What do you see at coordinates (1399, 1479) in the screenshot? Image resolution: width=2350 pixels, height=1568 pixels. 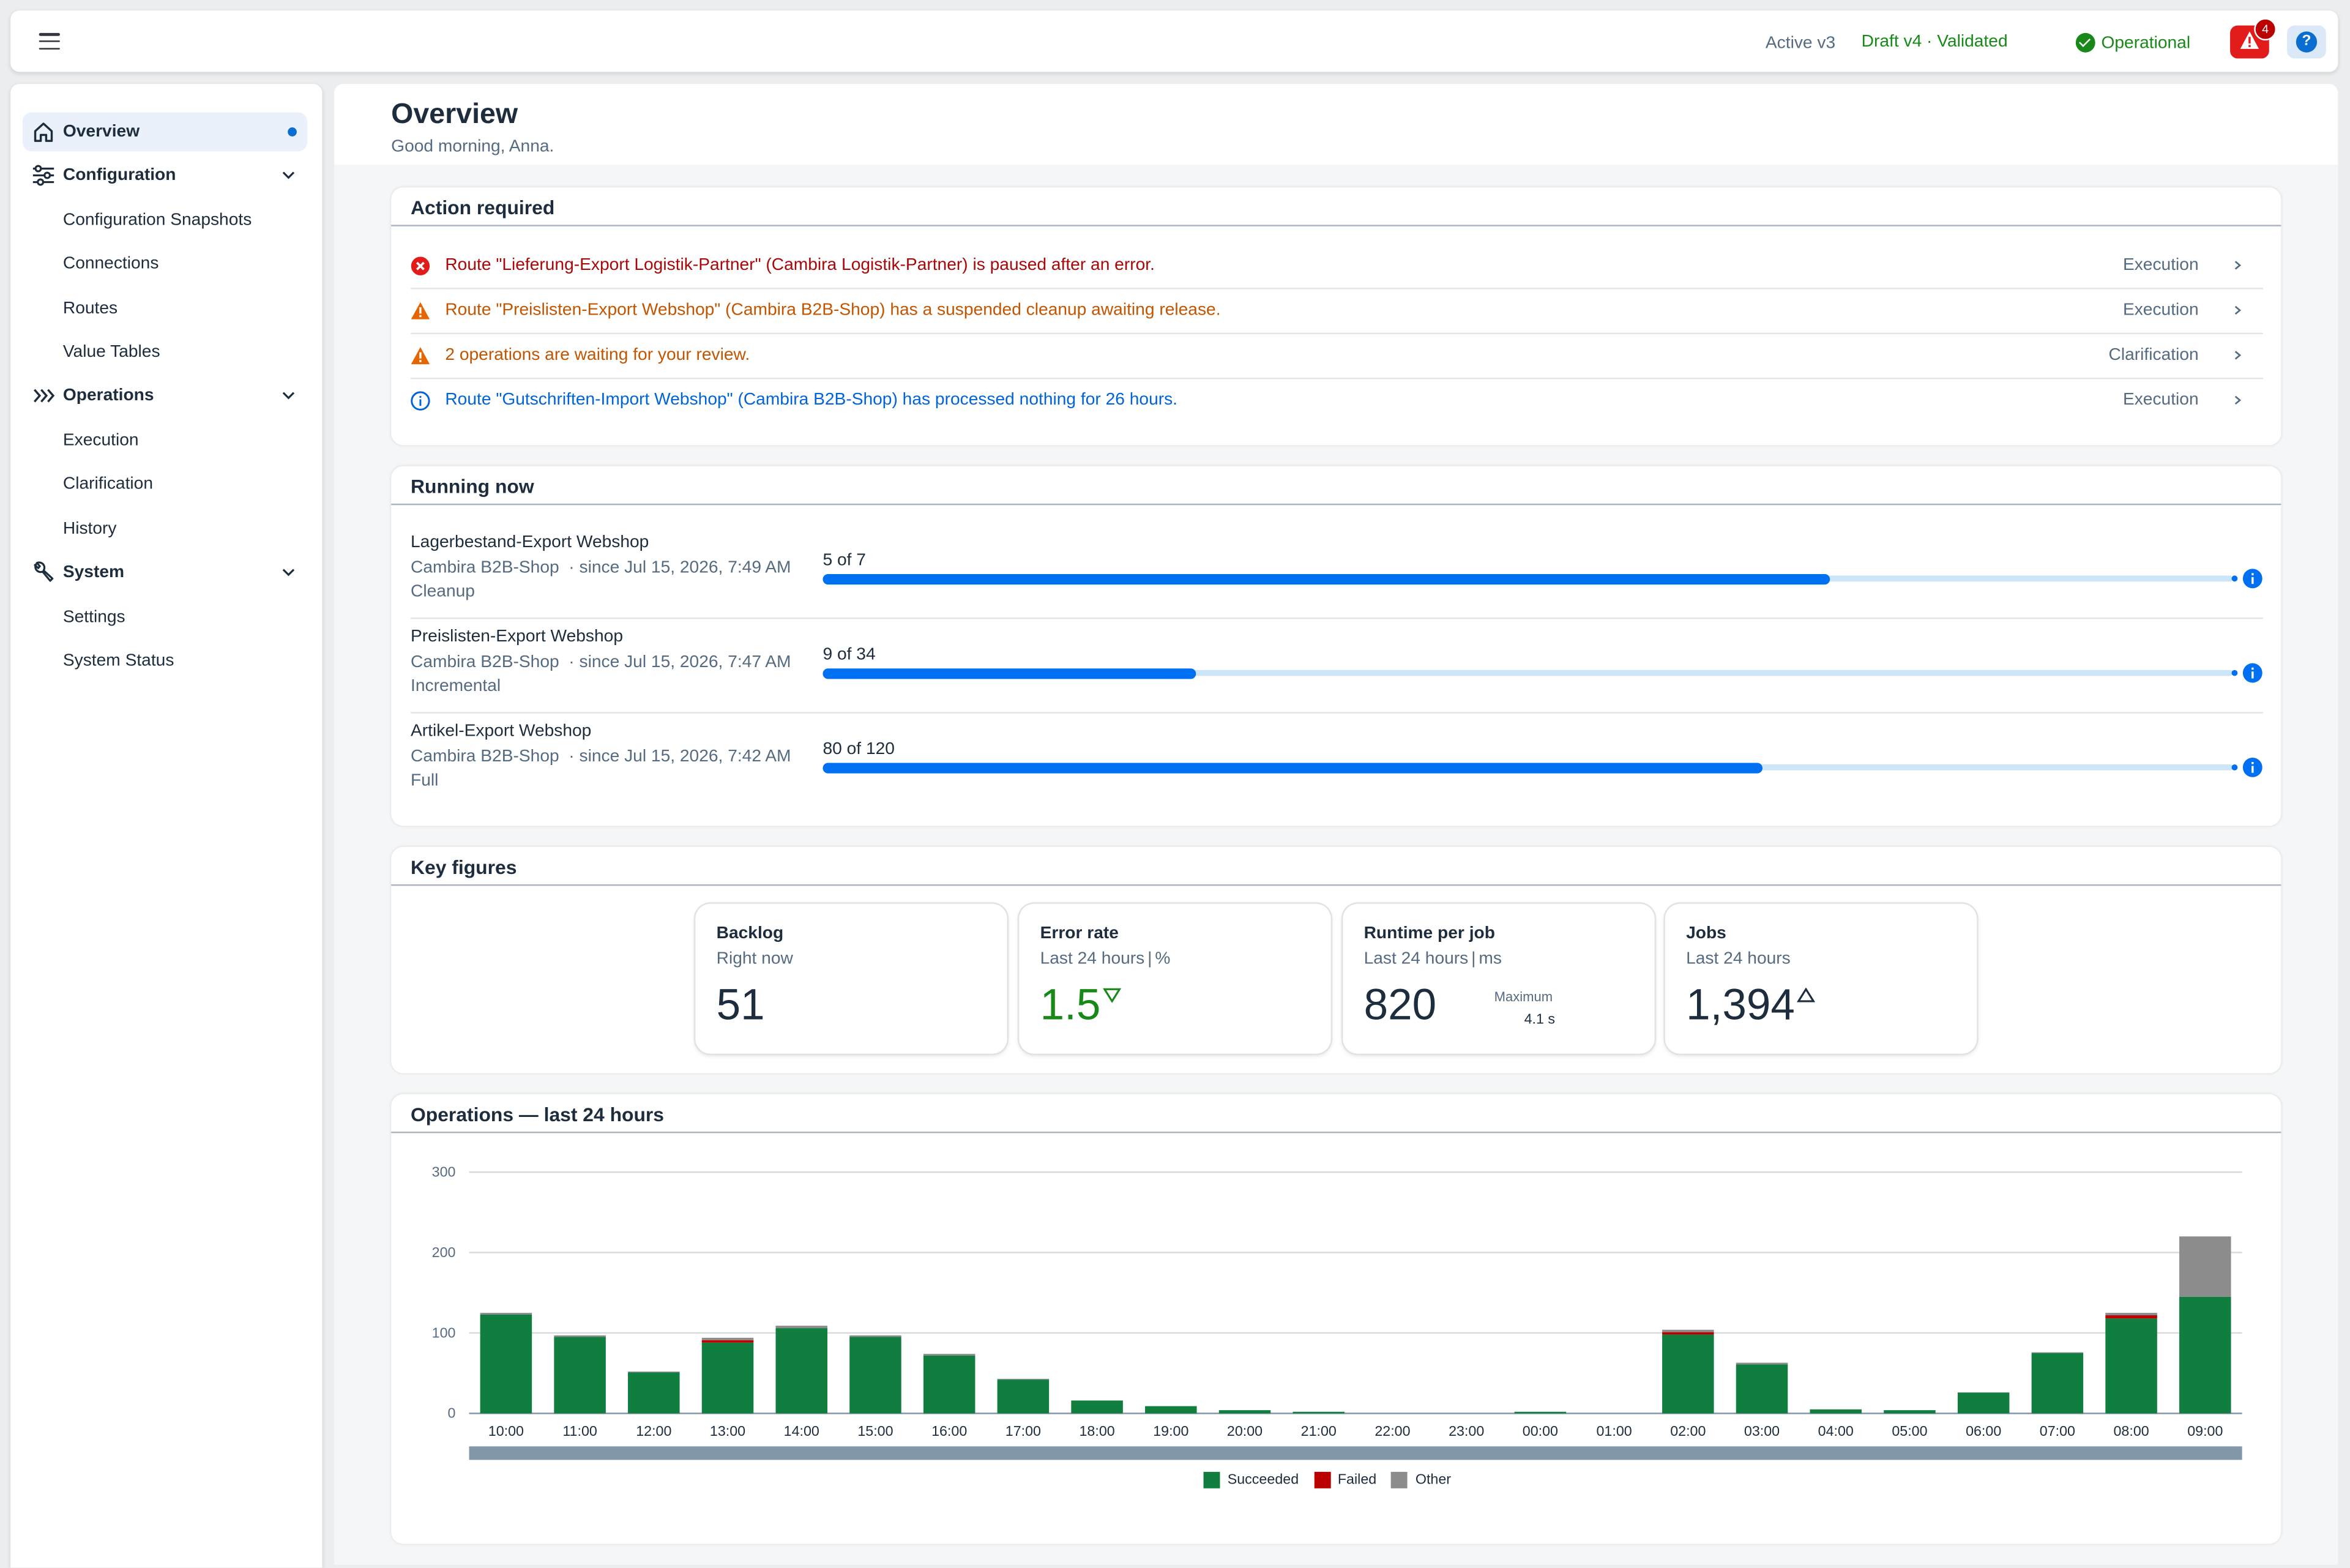 I see `legend-swatch` at bounding box center [1399, 1479].